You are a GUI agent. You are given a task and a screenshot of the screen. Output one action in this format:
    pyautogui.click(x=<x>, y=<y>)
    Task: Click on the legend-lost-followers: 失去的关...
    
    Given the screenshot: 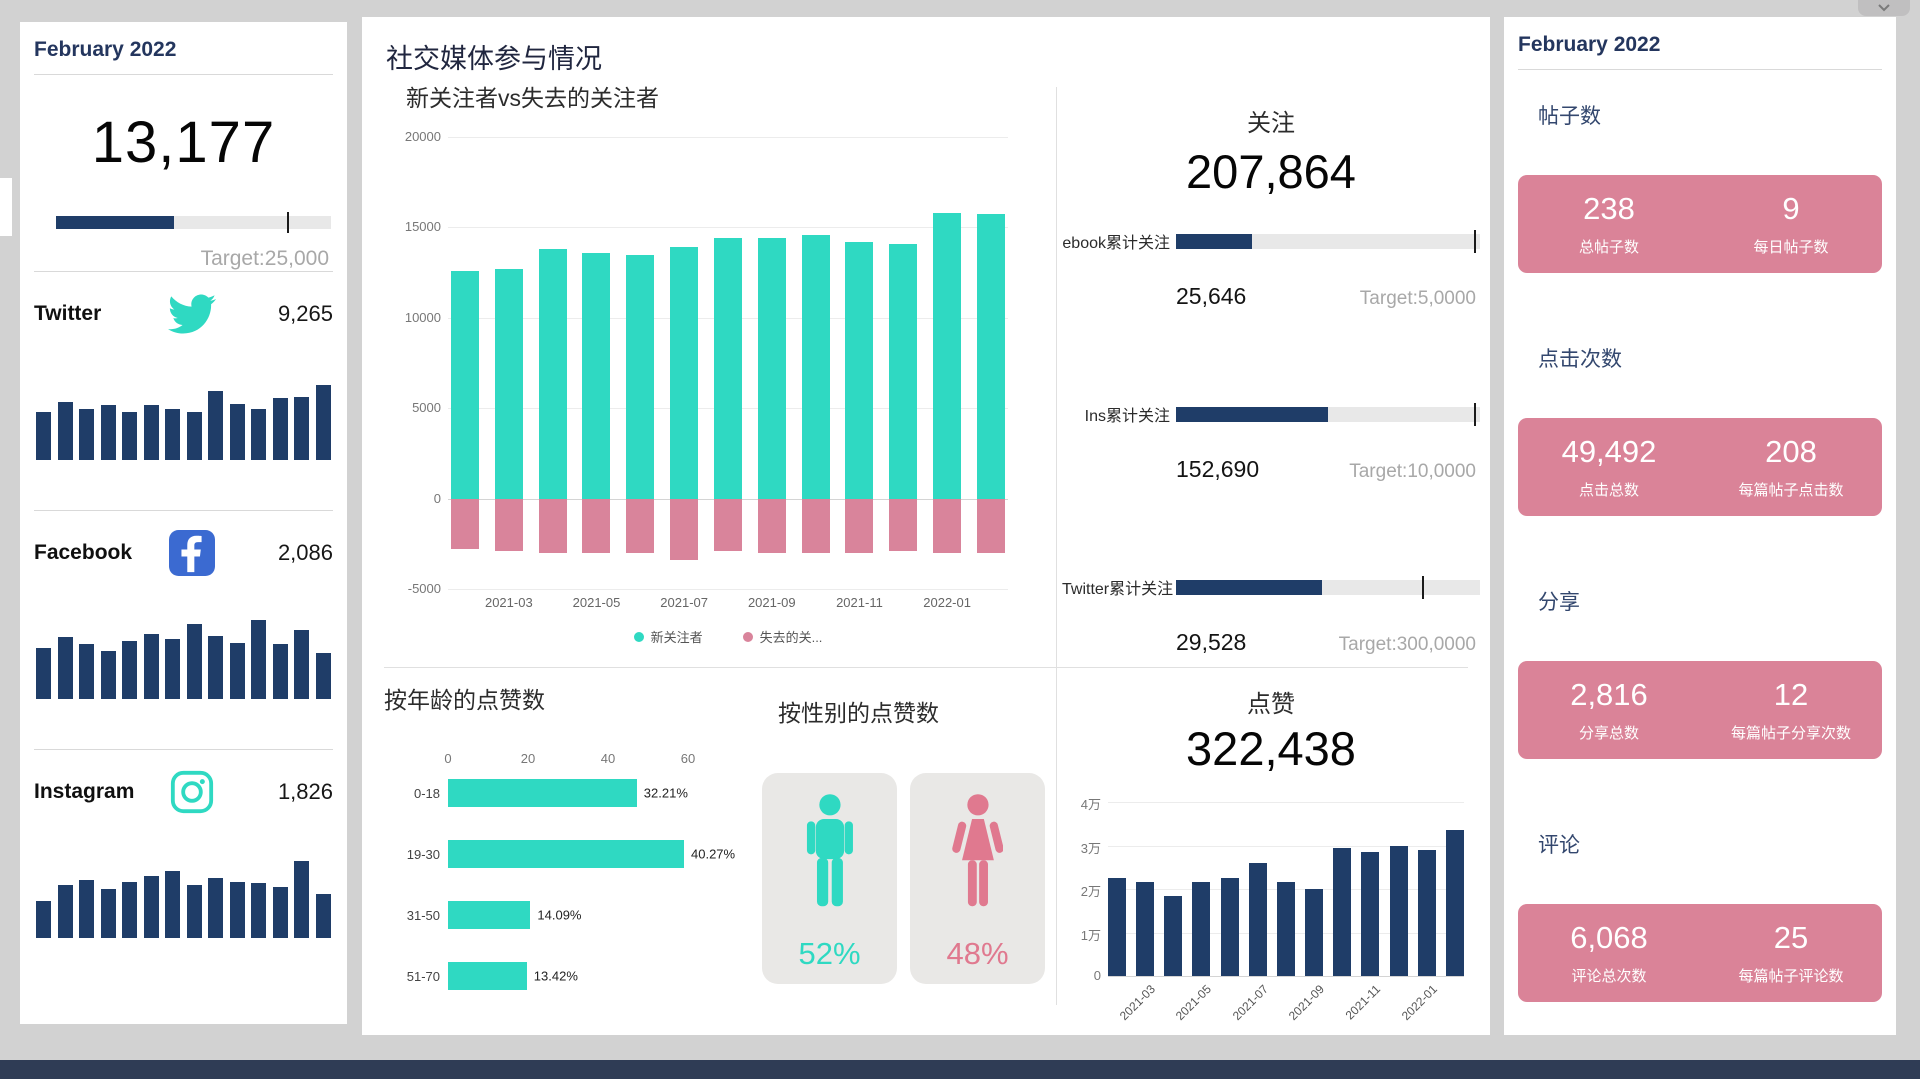 What is the action you would take?
    pyautogui.click(x=782, y=636)
    